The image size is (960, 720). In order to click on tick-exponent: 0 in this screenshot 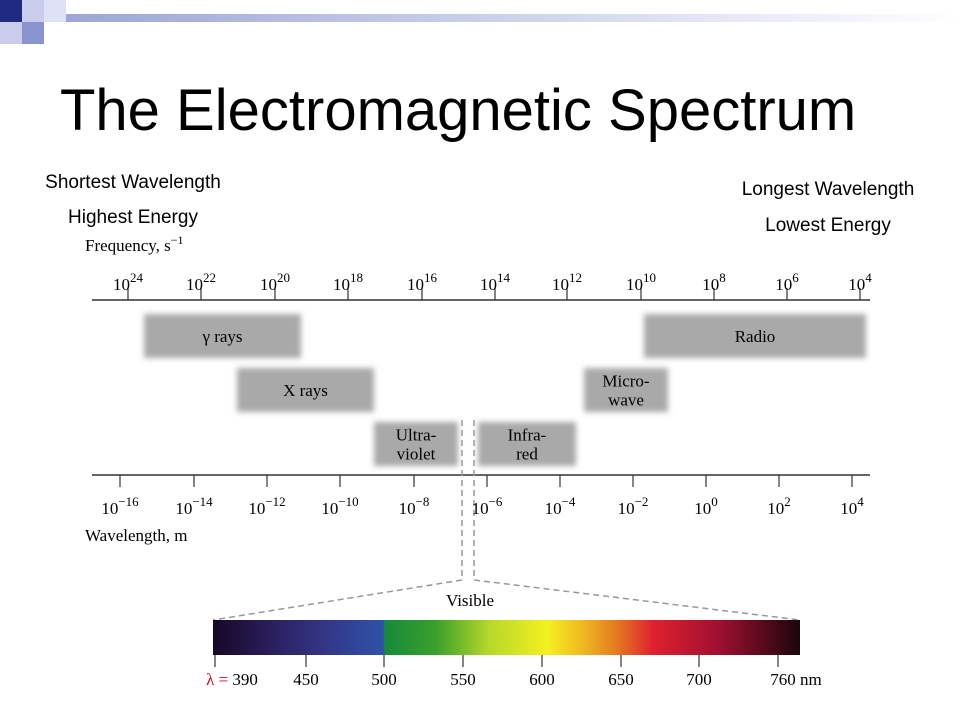, I will do `click(714, 501)`.